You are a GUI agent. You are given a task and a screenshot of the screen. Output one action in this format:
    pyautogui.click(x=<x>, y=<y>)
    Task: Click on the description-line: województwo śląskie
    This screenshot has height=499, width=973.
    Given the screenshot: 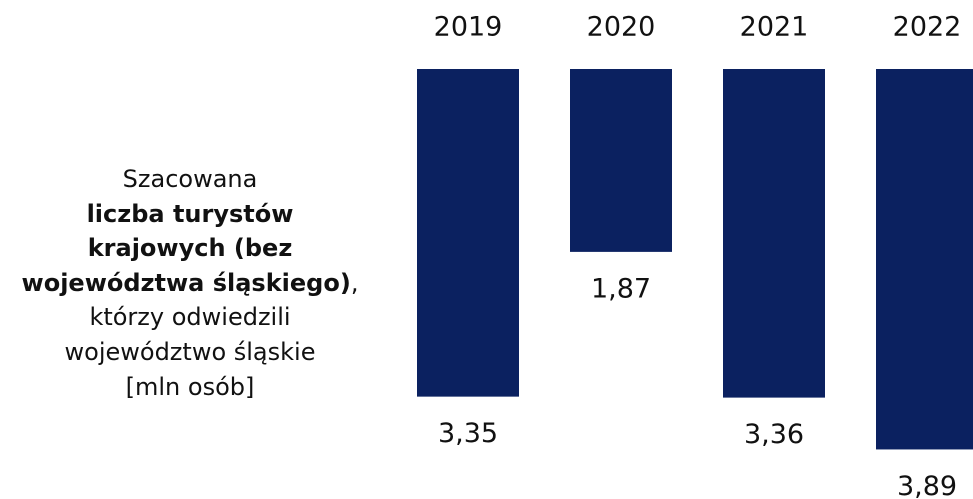 What is the action you would take?
    pyautogui.click(x=190, y=351)
    